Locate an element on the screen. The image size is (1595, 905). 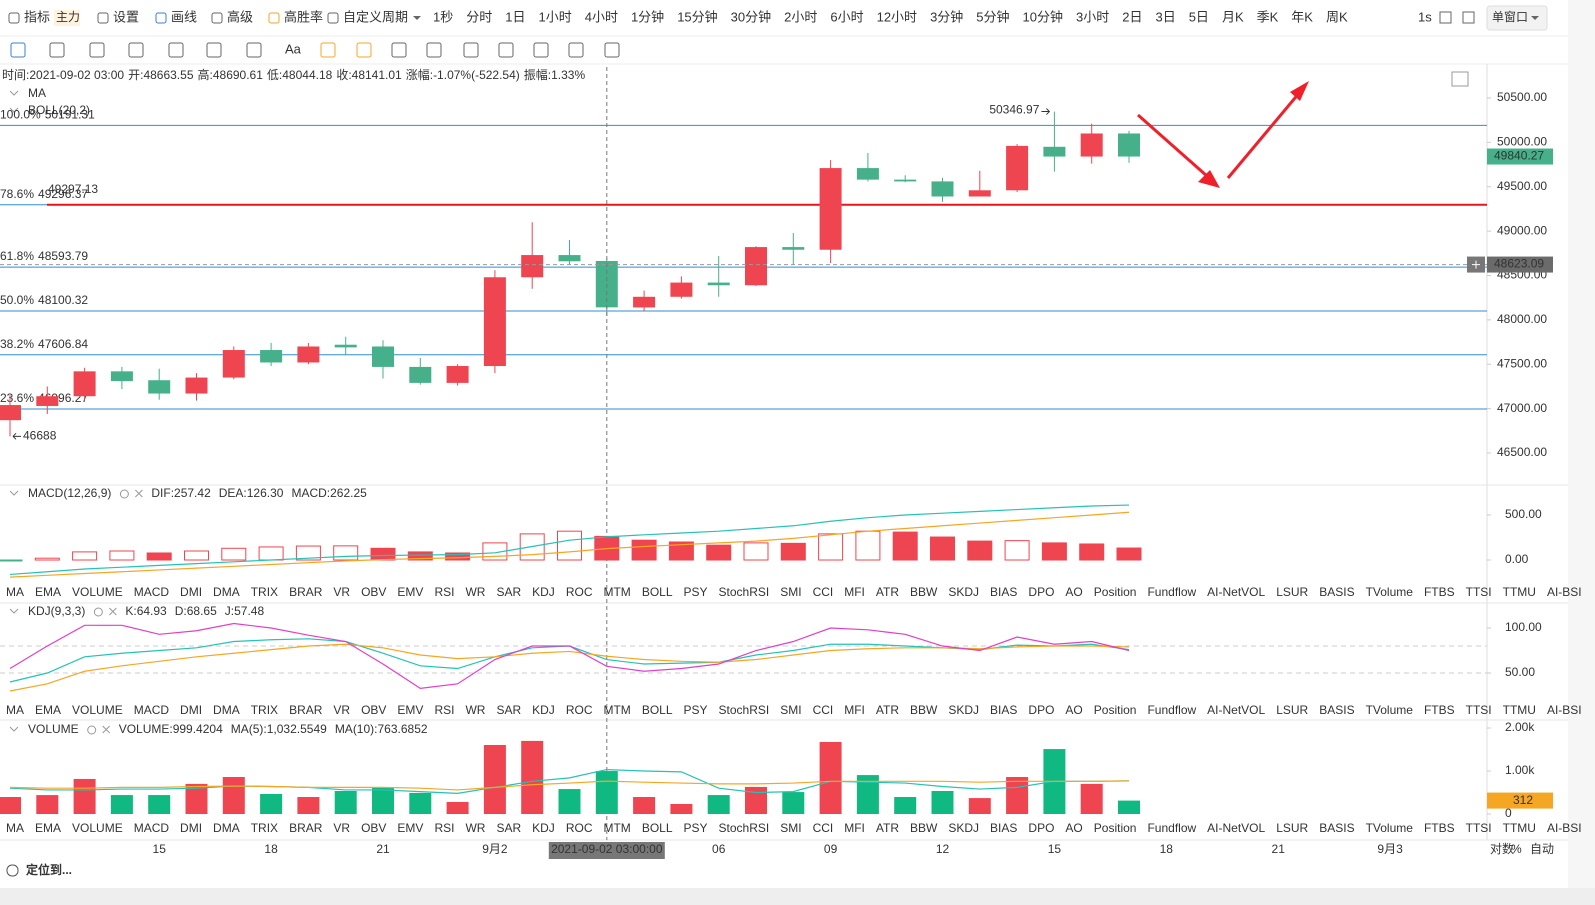
period: 1小时 is located at coordinates (554, 16).